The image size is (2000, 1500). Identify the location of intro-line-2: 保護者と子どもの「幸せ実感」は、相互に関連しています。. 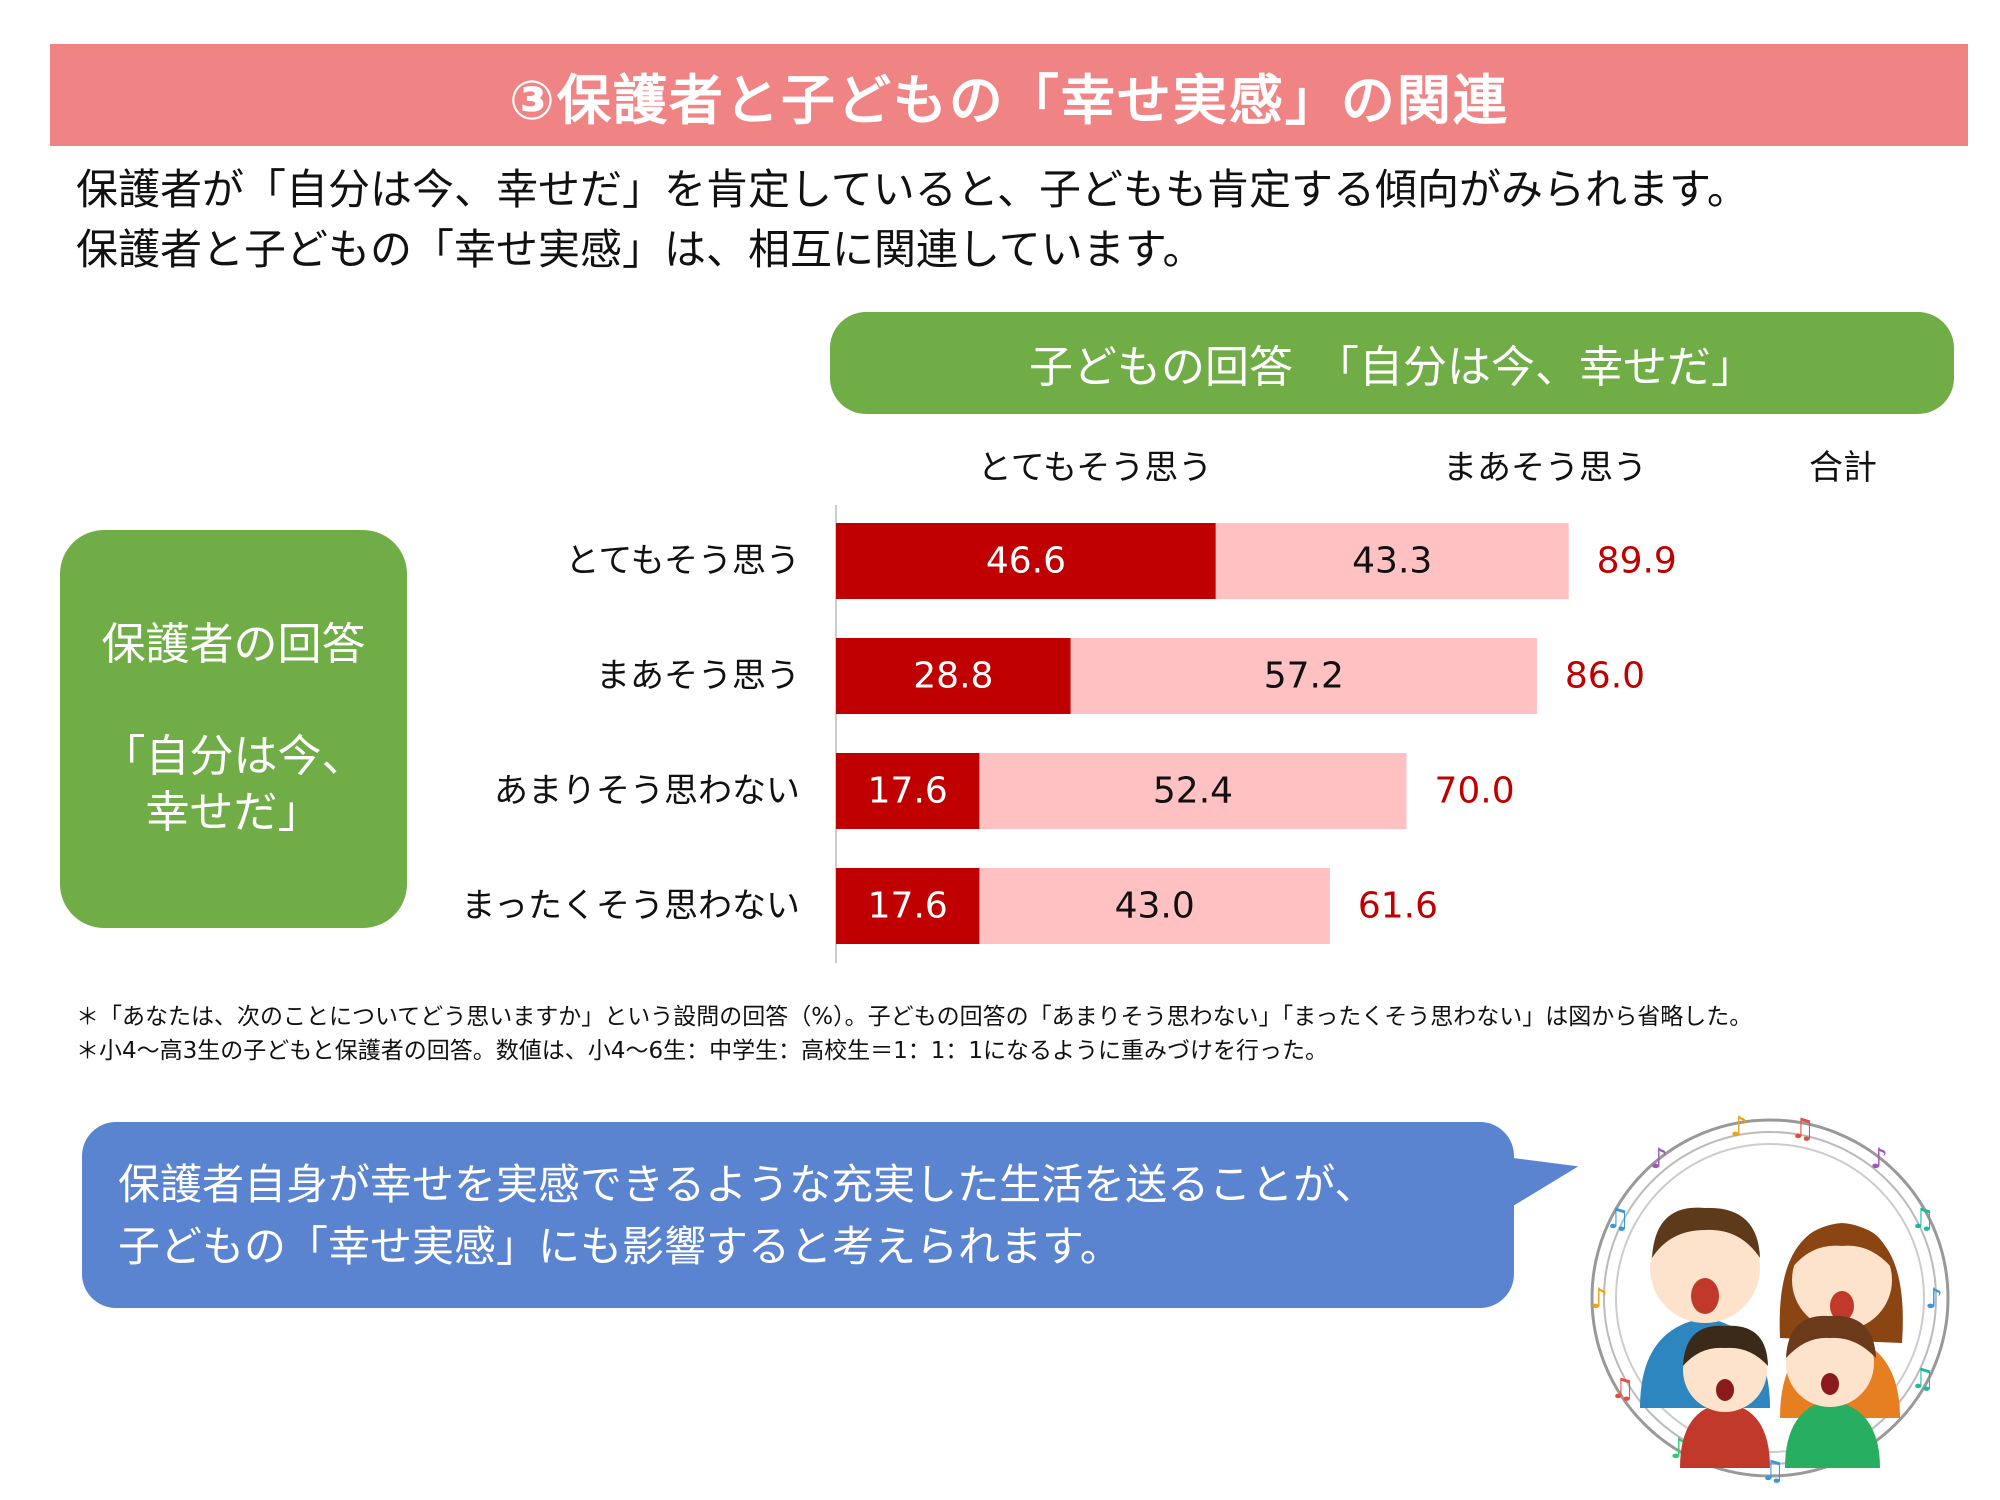
(640, 249).